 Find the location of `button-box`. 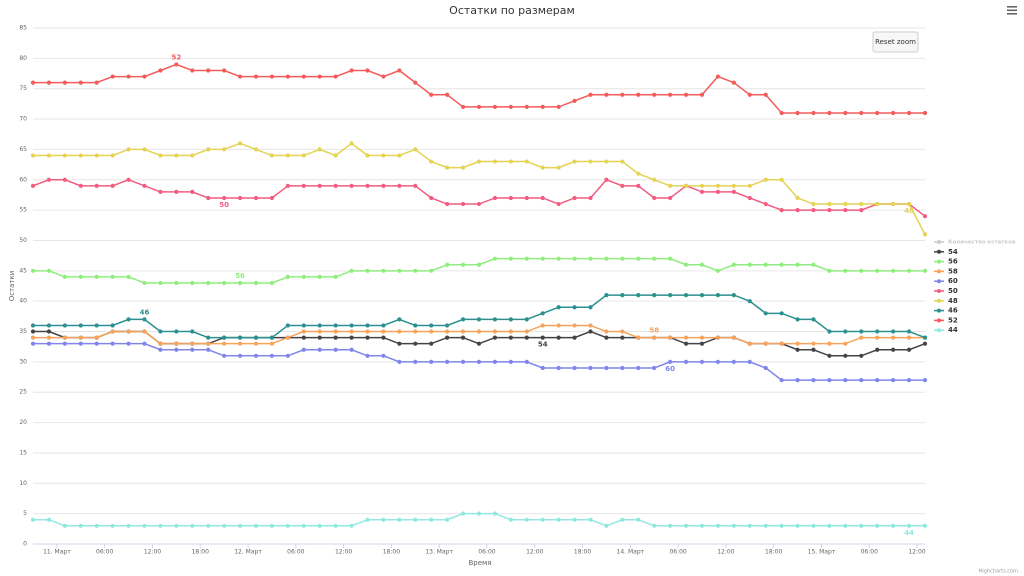

button-box is located at coordinates (895, 42).